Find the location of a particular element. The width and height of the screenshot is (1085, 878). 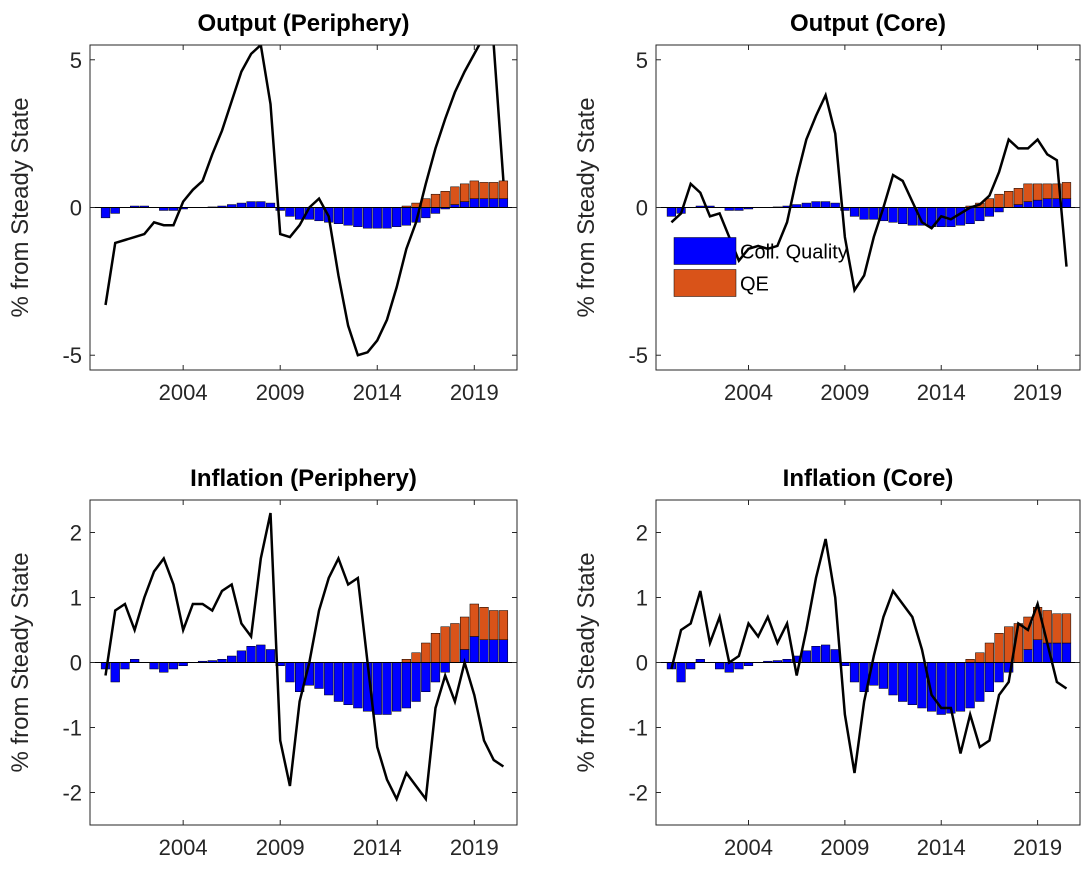

legend-swatch is located at coordinates (705, 283).